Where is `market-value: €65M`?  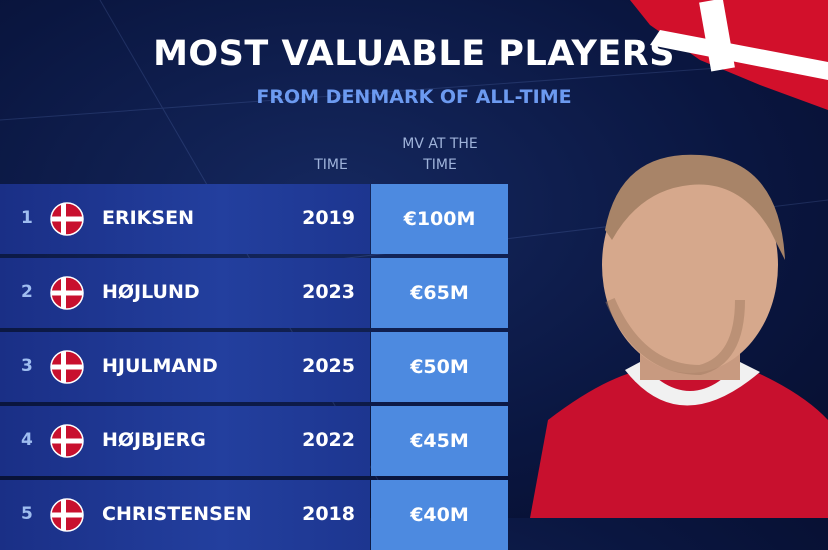
market-value: €65M is located at coordinates (439, 293).